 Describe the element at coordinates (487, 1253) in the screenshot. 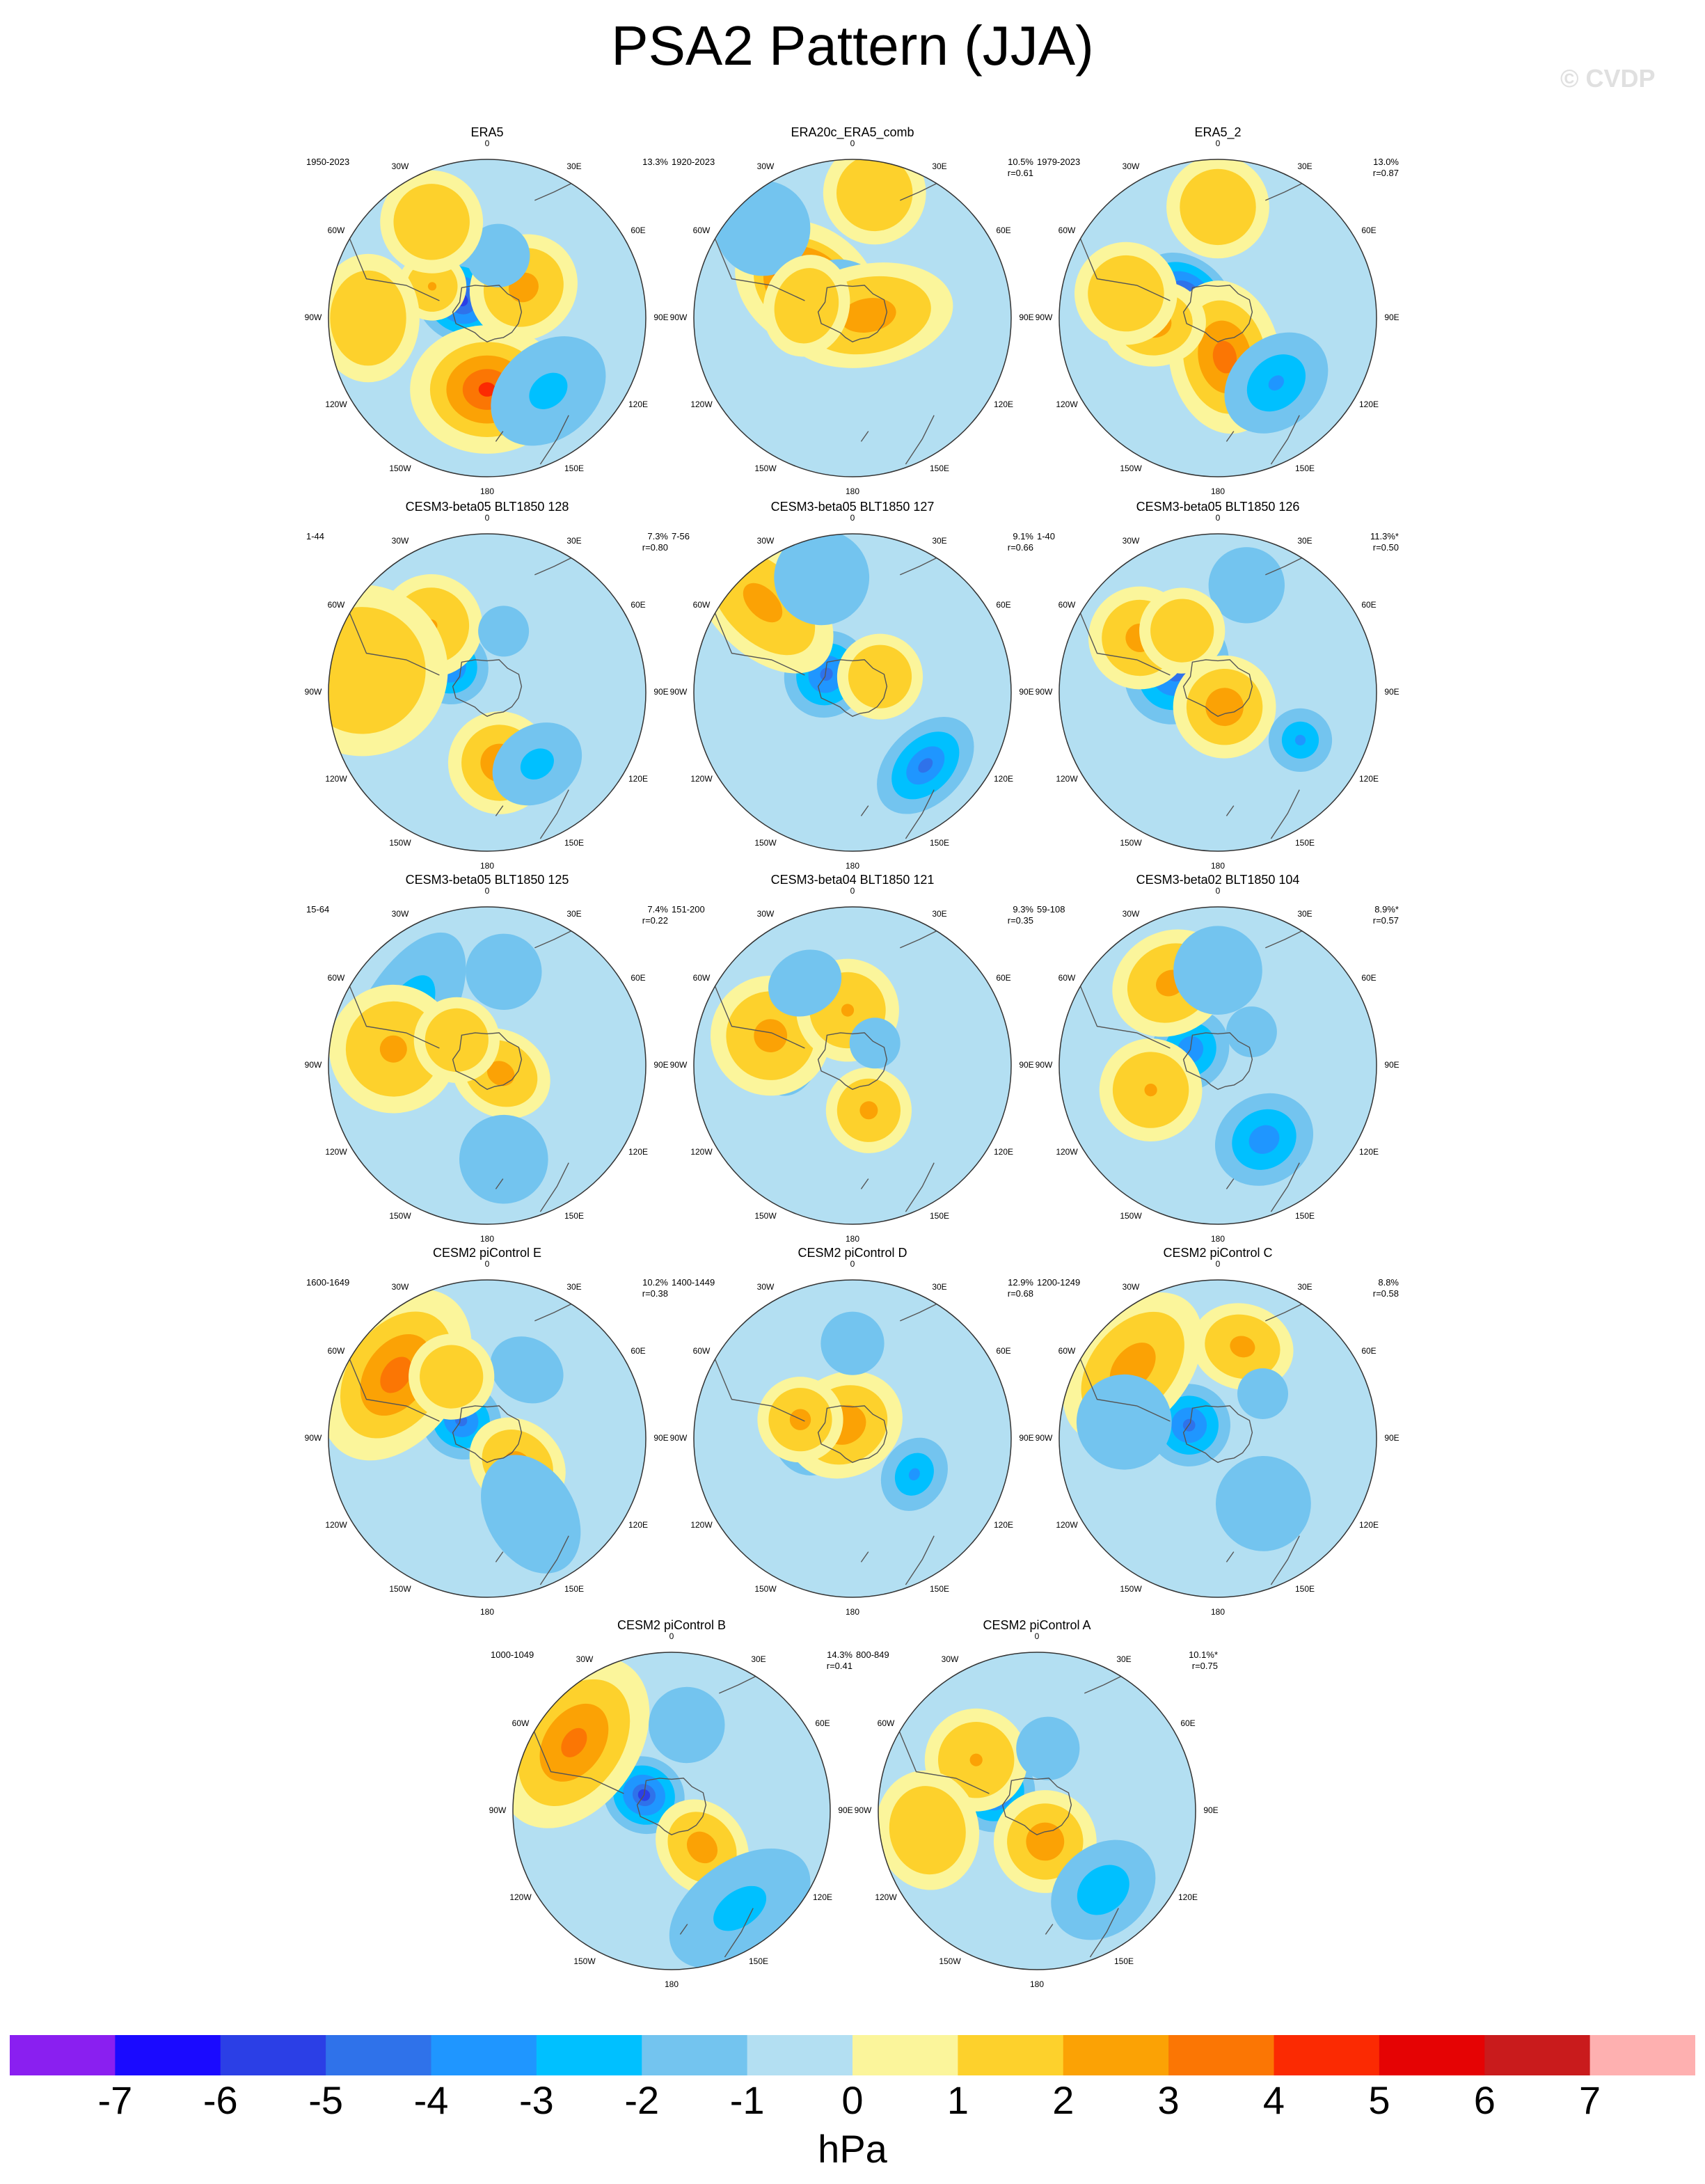

I see `panel-title: CESM2 piControl E` at that location.